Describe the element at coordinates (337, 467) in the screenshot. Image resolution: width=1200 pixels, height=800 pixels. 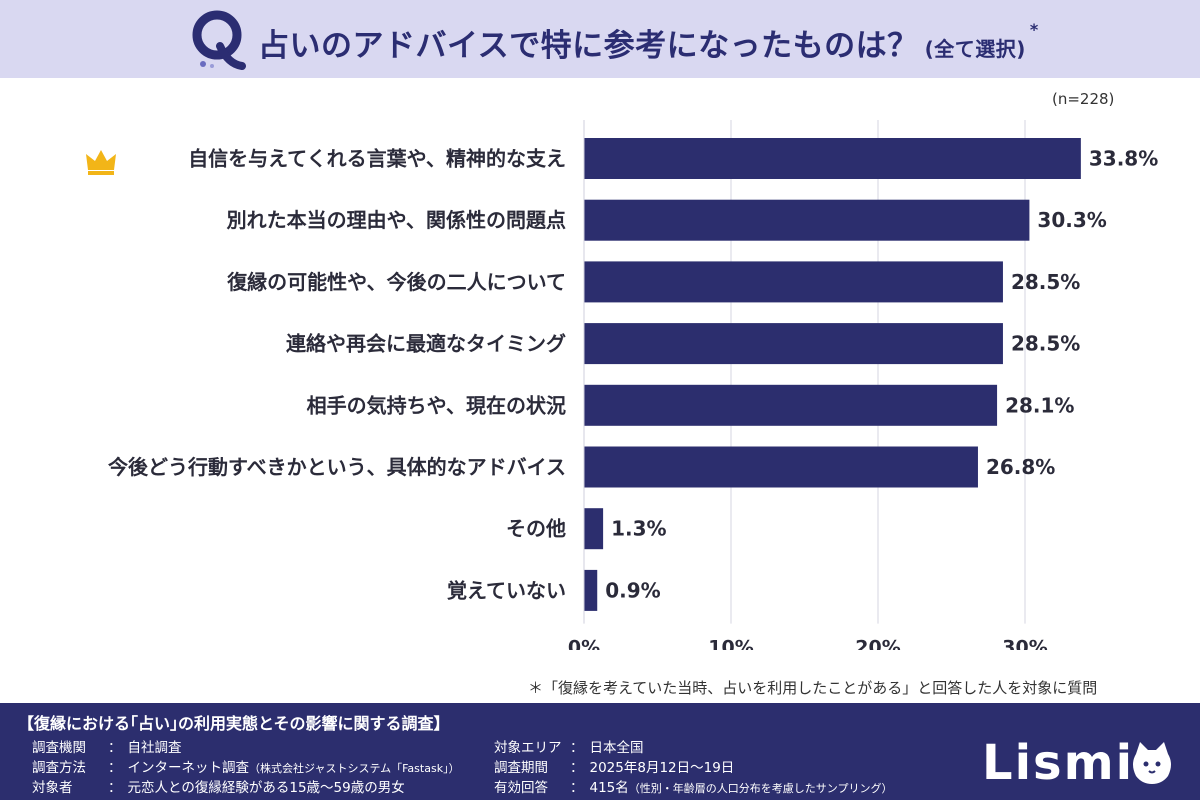
I see `category-label: 今後どう行動すべきかという、具体的なアドバイス` at that location.